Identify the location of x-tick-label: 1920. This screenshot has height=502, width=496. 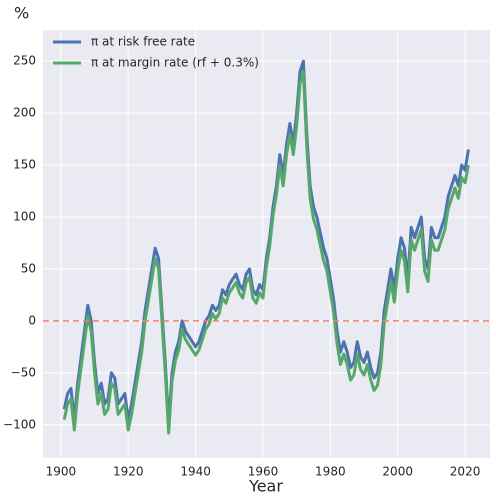
(128, 472).